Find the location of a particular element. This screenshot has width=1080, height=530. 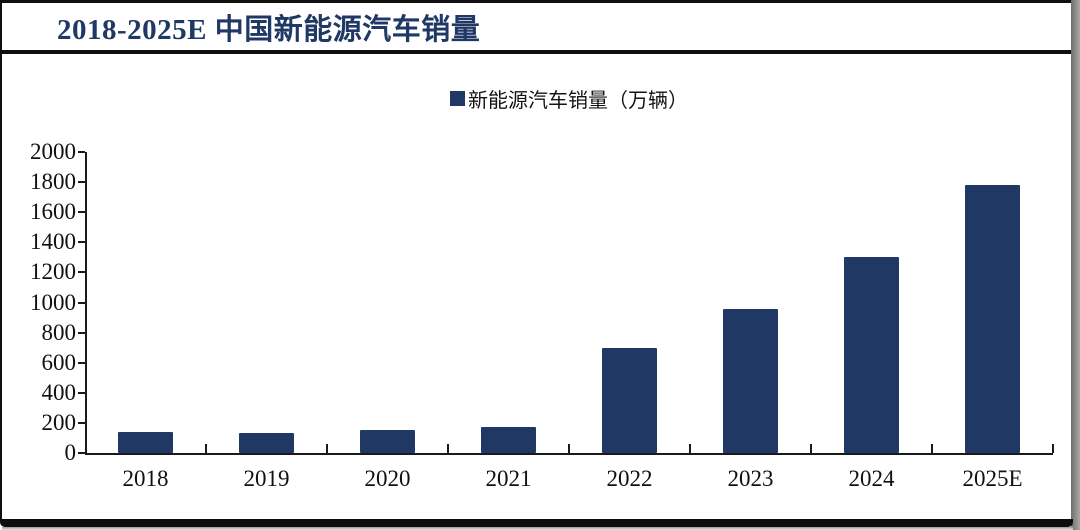

page-title: 2018-2025E 中国新能源汽车销量 is located at coordinates (269, 29).